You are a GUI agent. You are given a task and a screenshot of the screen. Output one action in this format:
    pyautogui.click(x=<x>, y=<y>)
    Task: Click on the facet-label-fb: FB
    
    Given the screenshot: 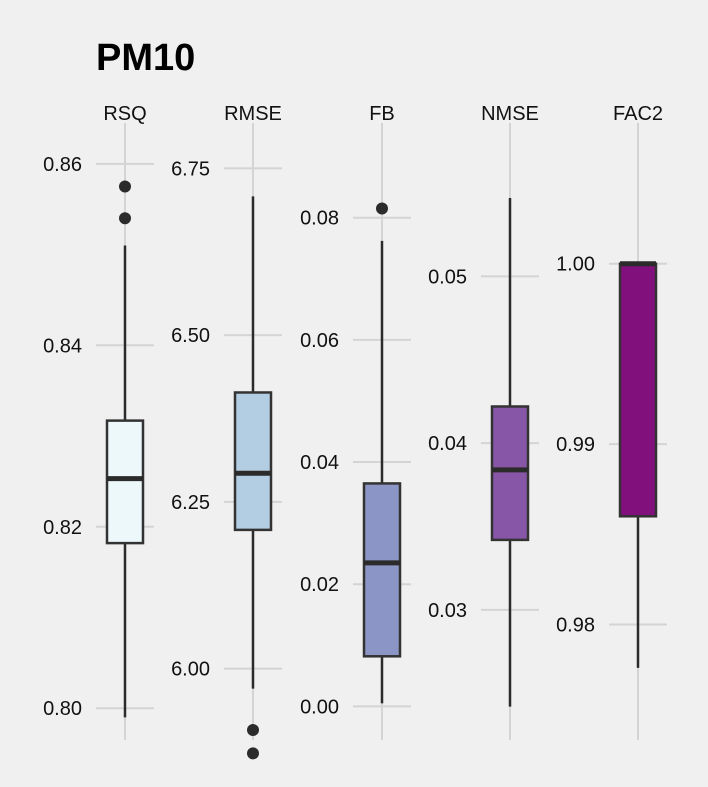 What is the action you would take?
    pyautogui.click(x=382, y=114)
    